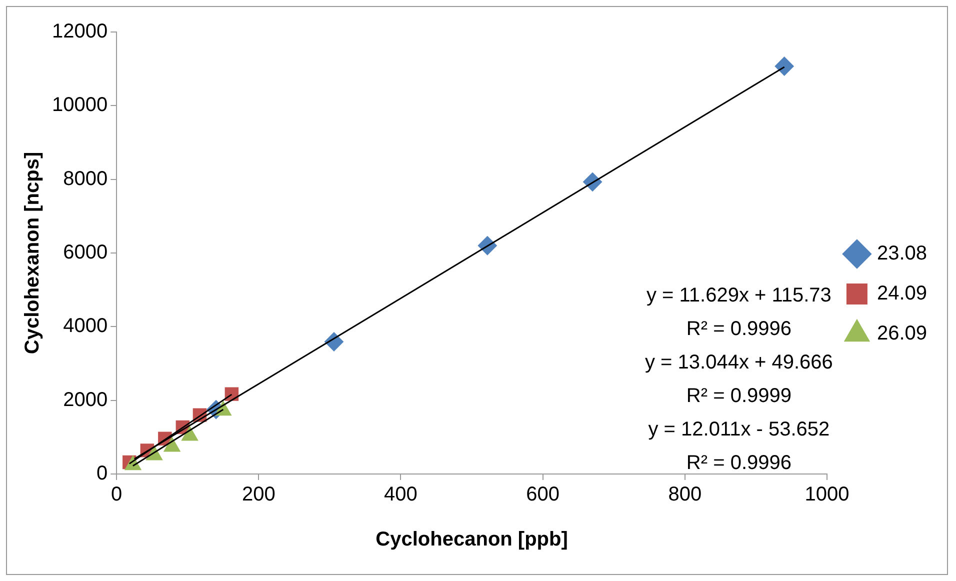 Image resolution: width=956 pixels, height=581 pixels. Describe the element at coordinates (85, 179) in the screenshot. I see `y-tick-label: 8000` at that location.